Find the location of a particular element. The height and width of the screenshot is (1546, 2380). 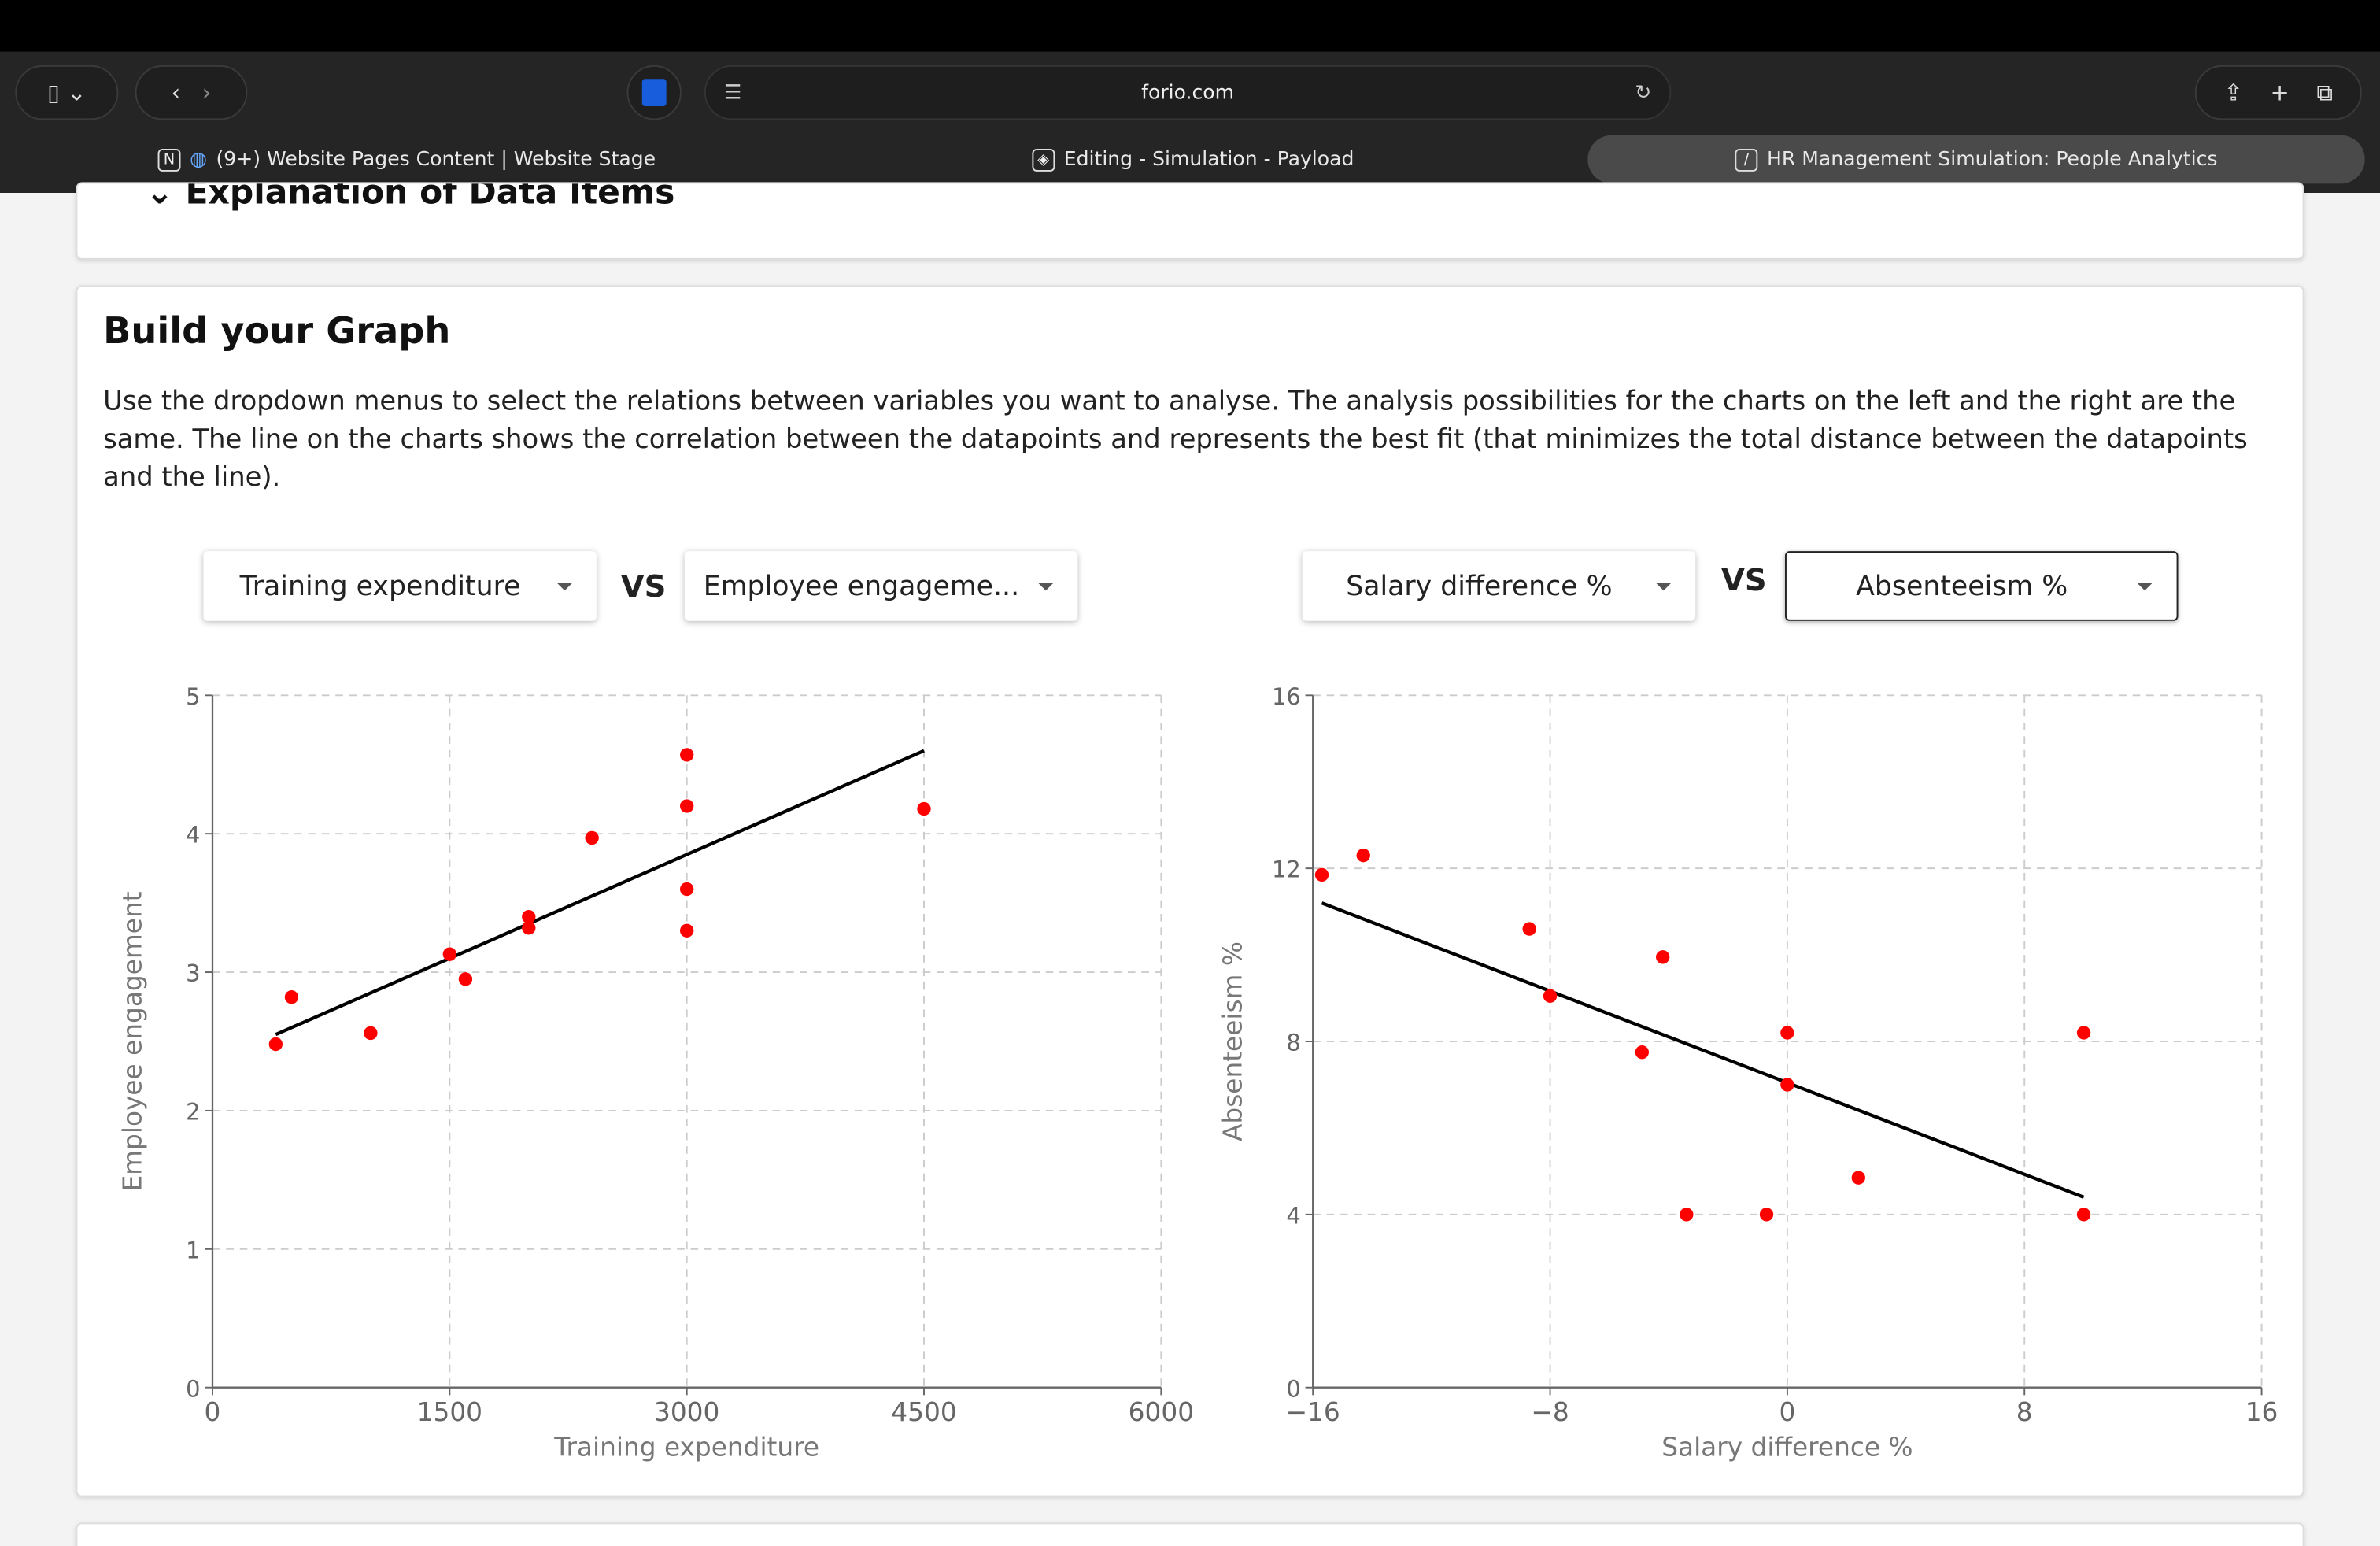

notion-icon: N is located at coordinates (169, 159).